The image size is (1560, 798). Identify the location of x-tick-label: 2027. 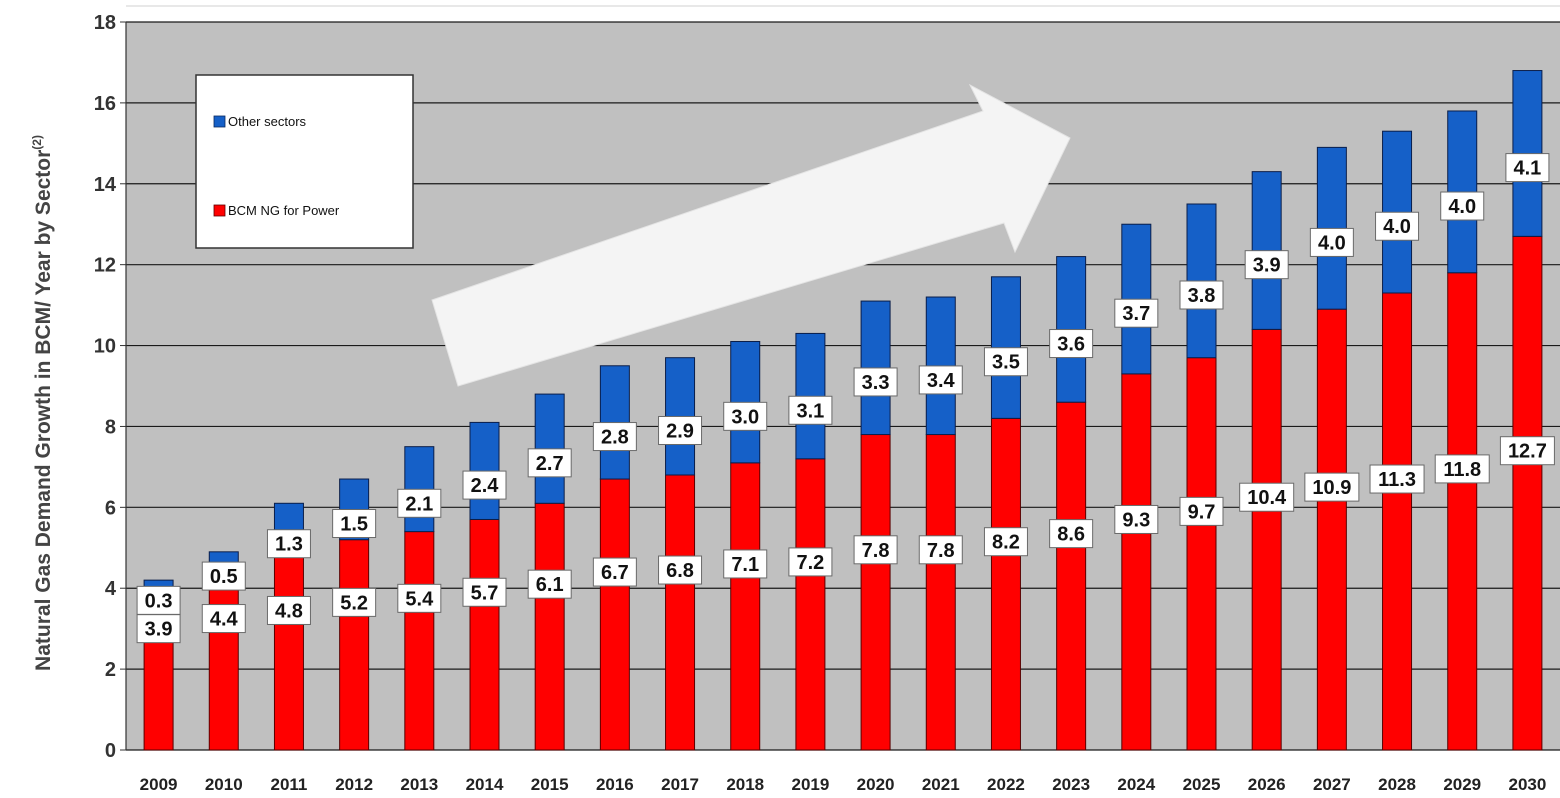
(1332, 784).